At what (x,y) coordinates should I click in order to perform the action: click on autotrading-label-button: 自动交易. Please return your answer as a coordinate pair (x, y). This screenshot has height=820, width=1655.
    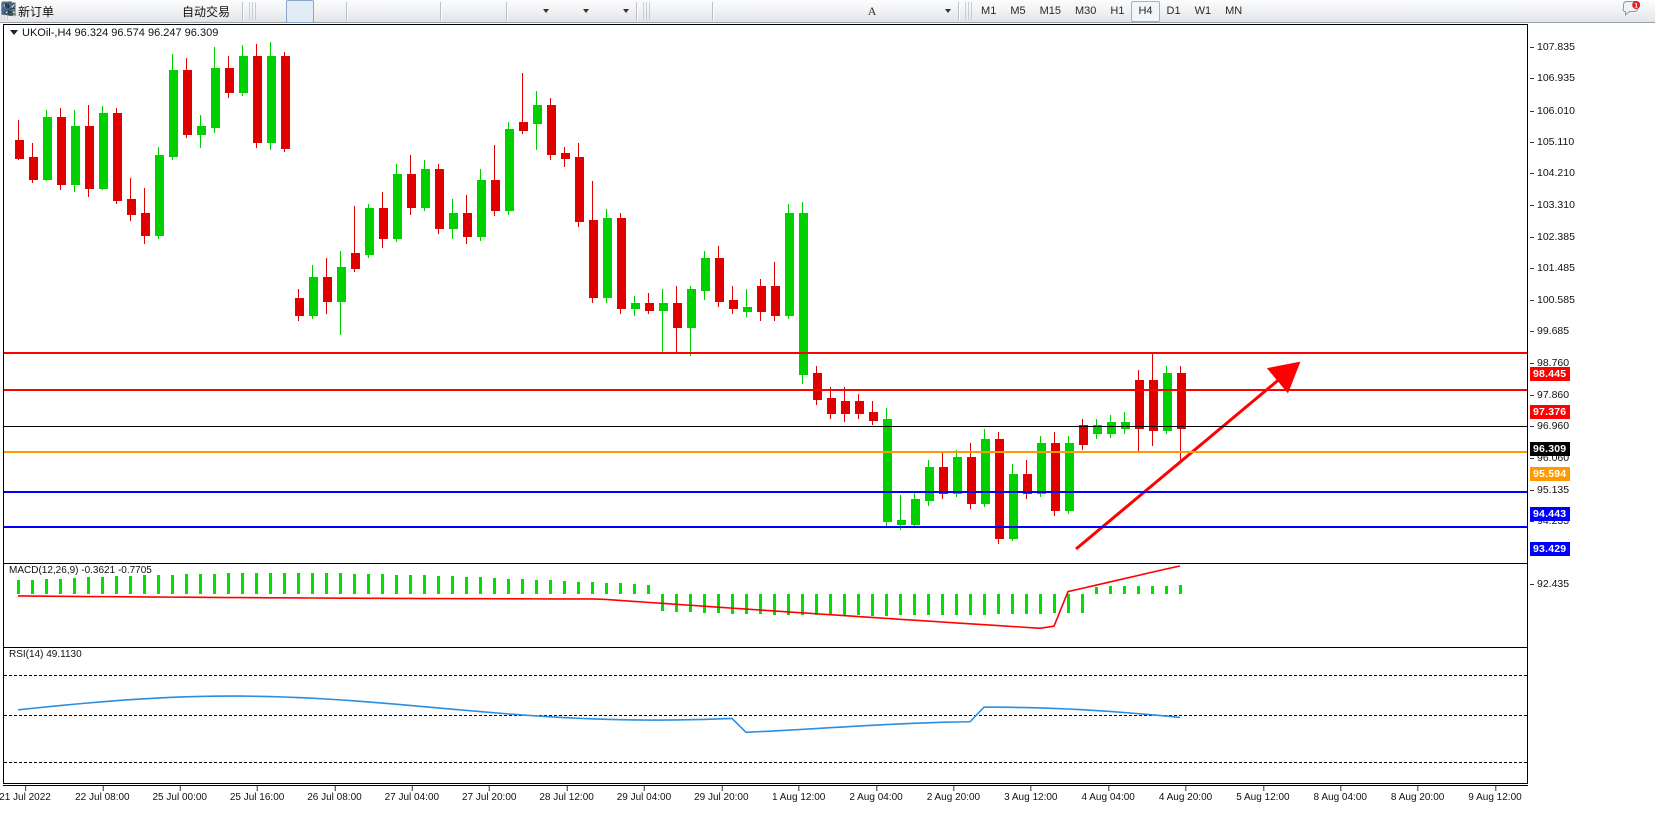
    Looking at the image, I should click on (206, 11).